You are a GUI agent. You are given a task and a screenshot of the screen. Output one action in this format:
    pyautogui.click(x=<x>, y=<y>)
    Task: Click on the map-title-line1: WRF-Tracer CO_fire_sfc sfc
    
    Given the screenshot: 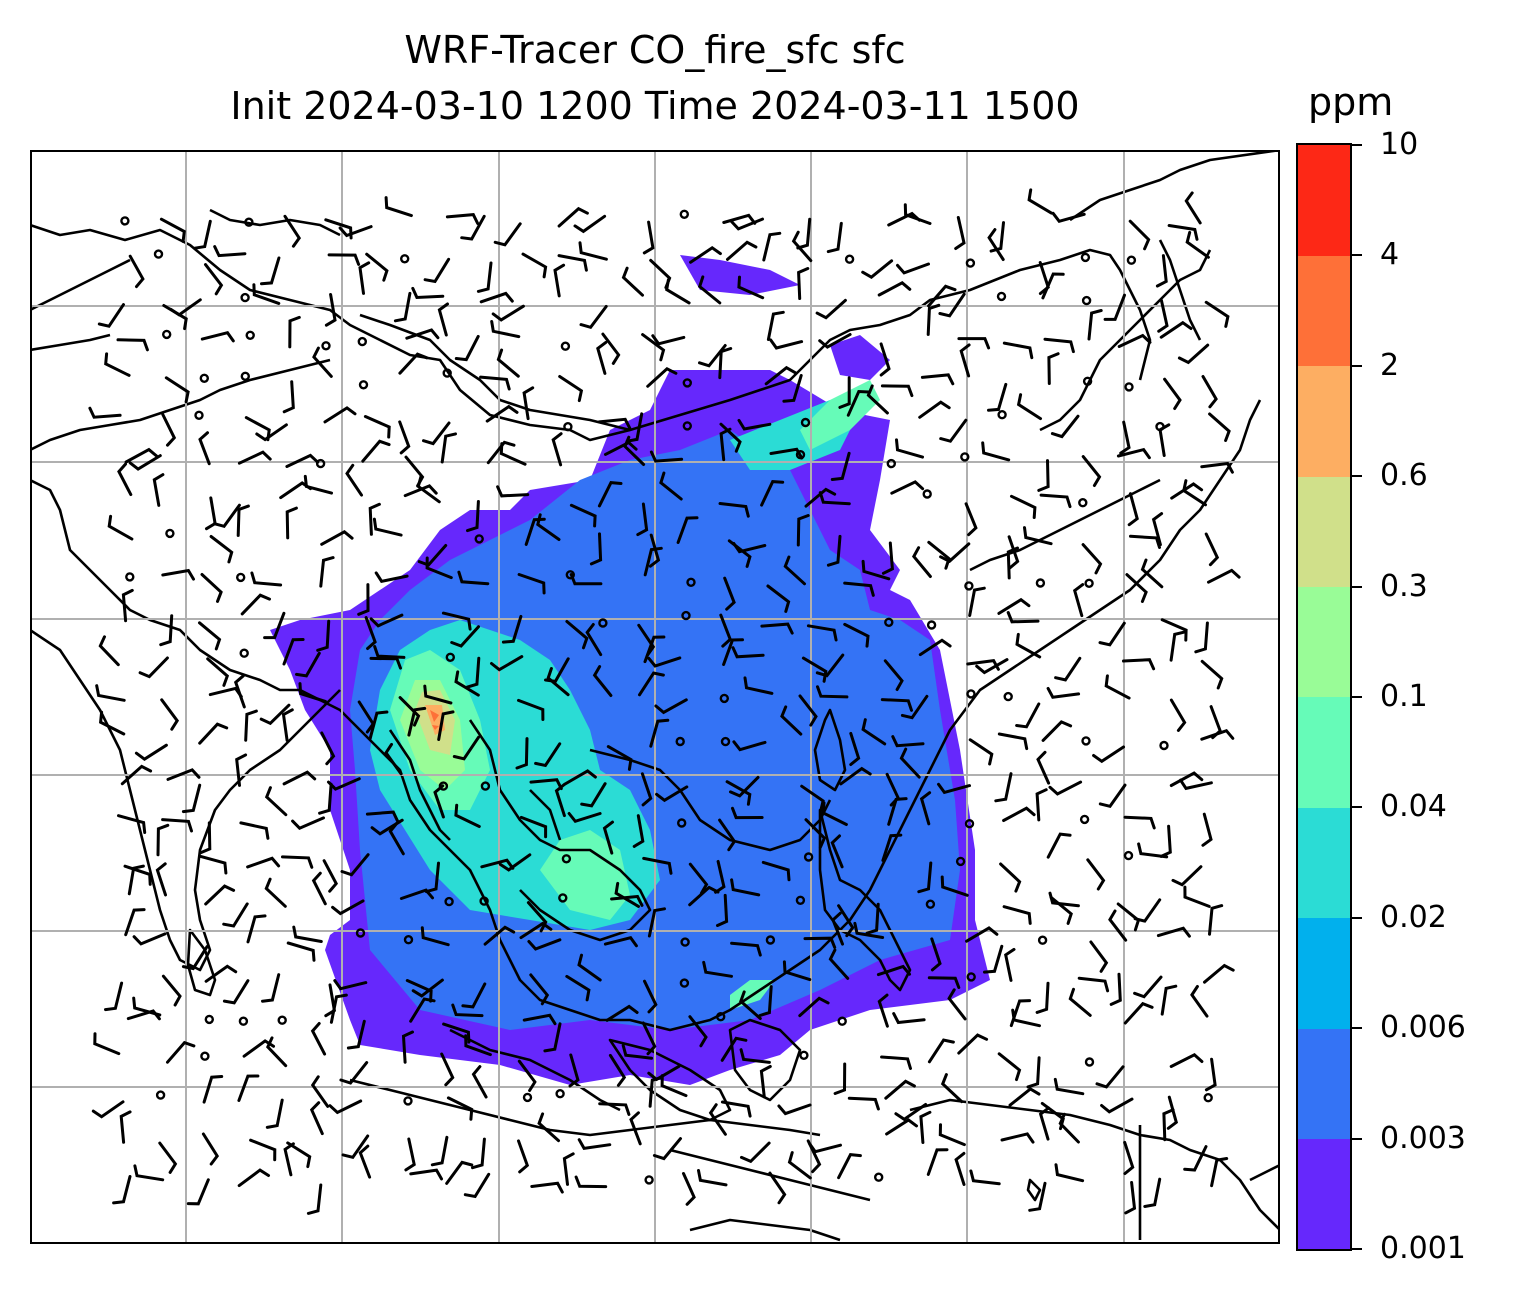 What is the action you would take?
    pyautogui.click(x=655, y=50)
    